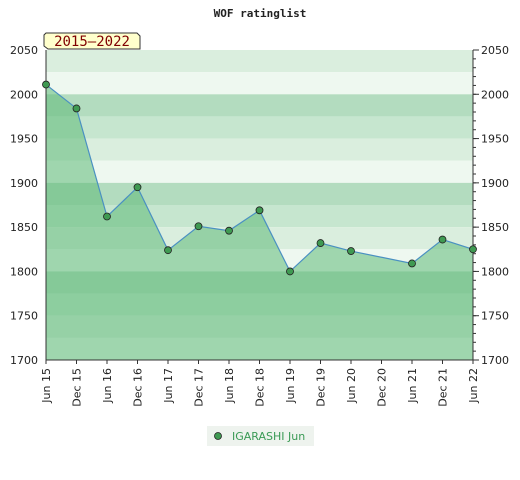  What do you see at coordinates (107, 386) in the screenshot?
I see `x-tick-label: Jun 16` at bounding box center [107, 386].